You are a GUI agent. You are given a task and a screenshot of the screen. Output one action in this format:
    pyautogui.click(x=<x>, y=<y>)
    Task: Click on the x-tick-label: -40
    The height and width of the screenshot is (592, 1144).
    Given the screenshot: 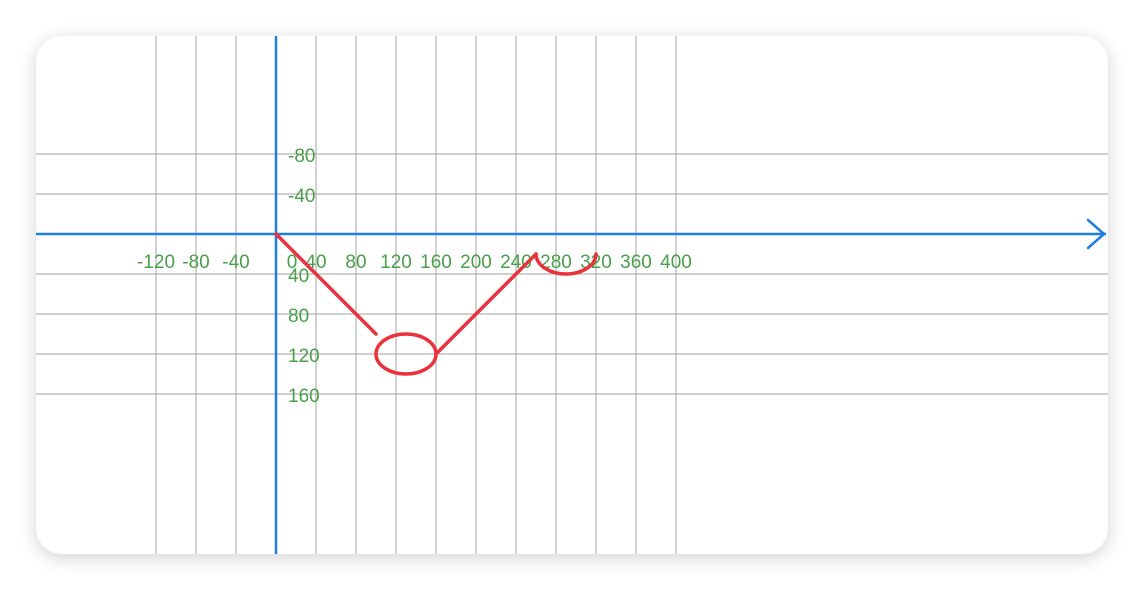 What is the action you would take?
    pyautogui.click(x=235, y=262)
    